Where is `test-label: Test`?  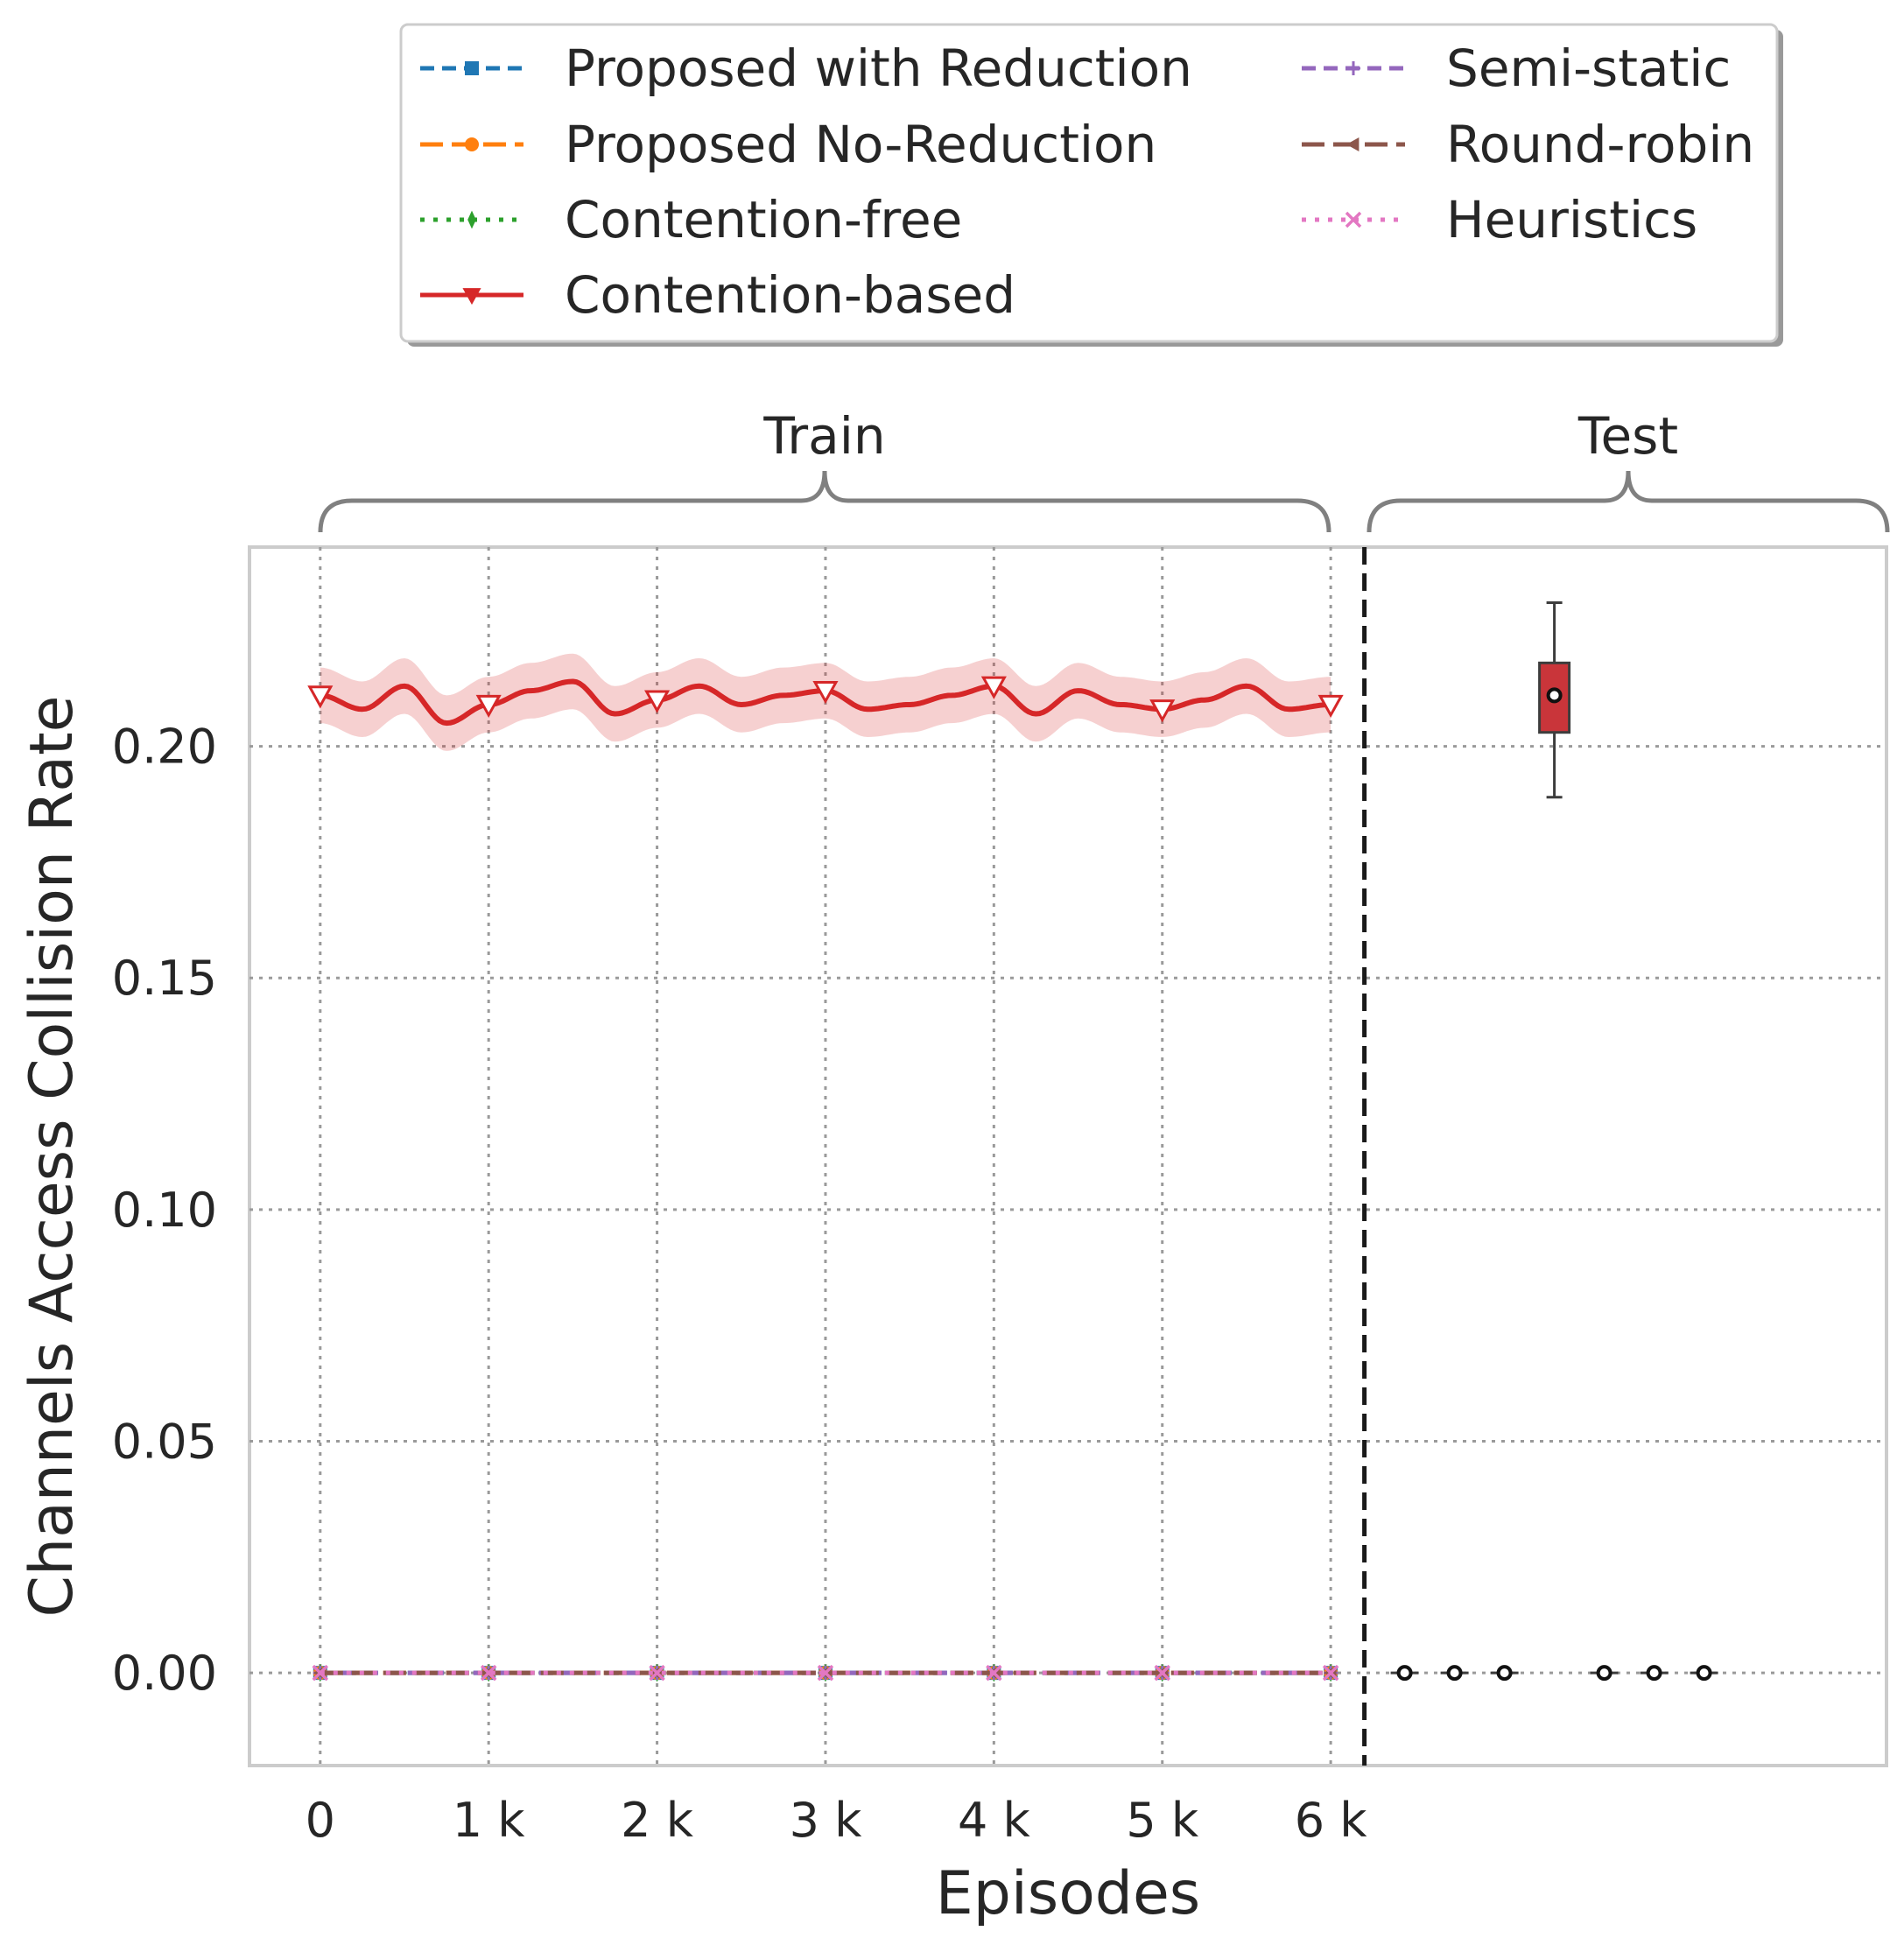 test-label: Test is located at coordinates (1627, 436).